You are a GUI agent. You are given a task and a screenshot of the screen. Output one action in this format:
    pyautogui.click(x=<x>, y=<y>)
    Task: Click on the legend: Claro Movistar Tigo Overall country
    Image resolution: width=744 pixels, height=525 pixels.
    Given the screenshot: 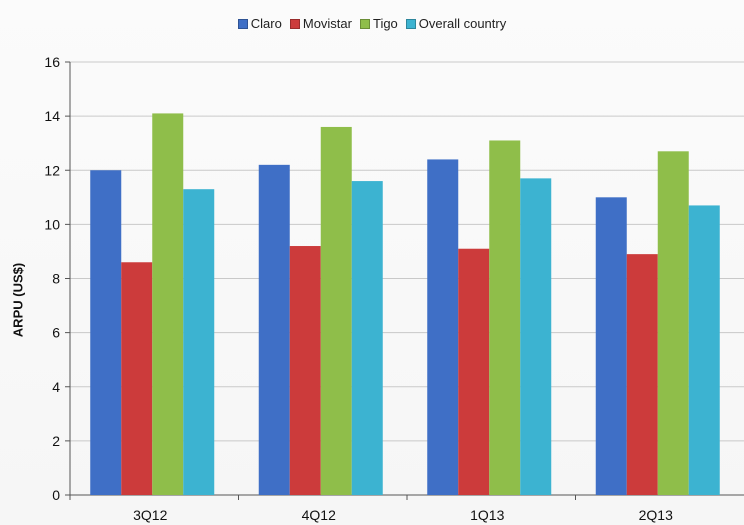 What is the action you would take?
    pyautogui.click(x=372, y=24)
    